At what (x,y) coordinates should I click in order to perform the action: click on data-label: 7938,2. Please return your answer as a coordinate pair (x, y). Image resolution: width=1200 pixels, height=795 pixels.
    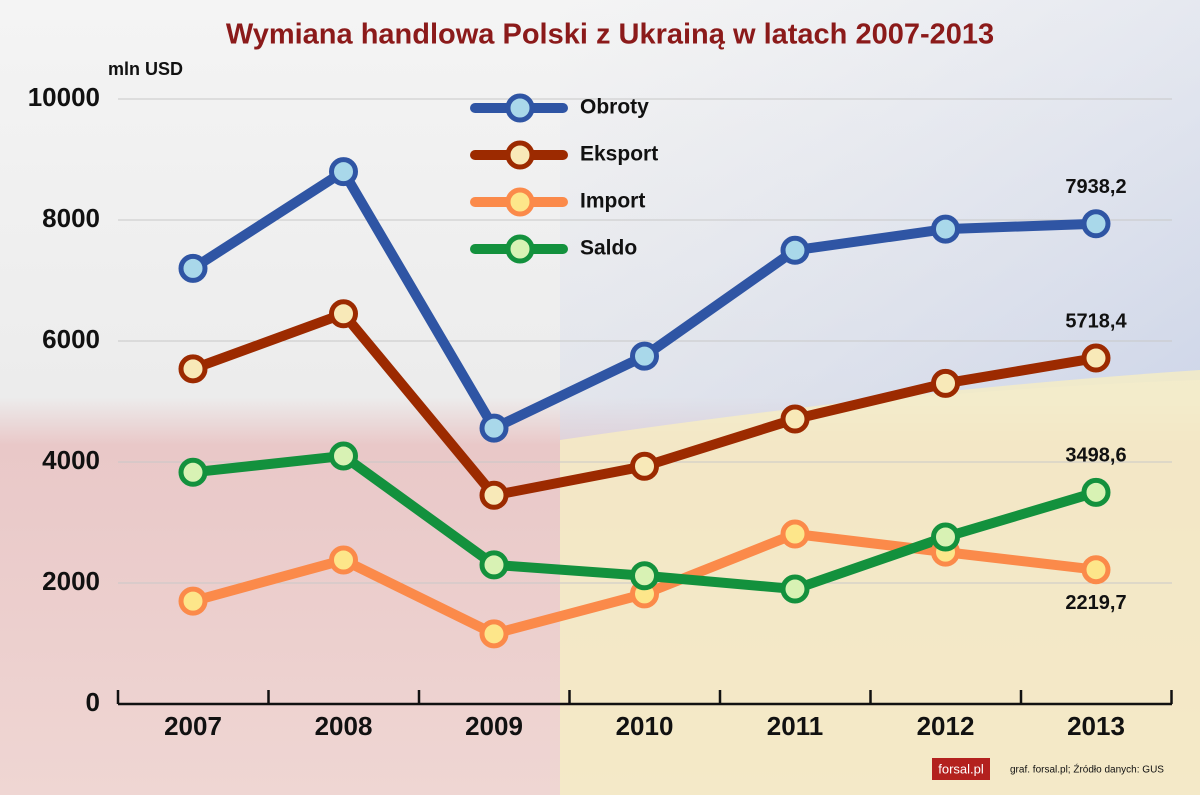
    Looking at the image, I should click on (1095, 187).